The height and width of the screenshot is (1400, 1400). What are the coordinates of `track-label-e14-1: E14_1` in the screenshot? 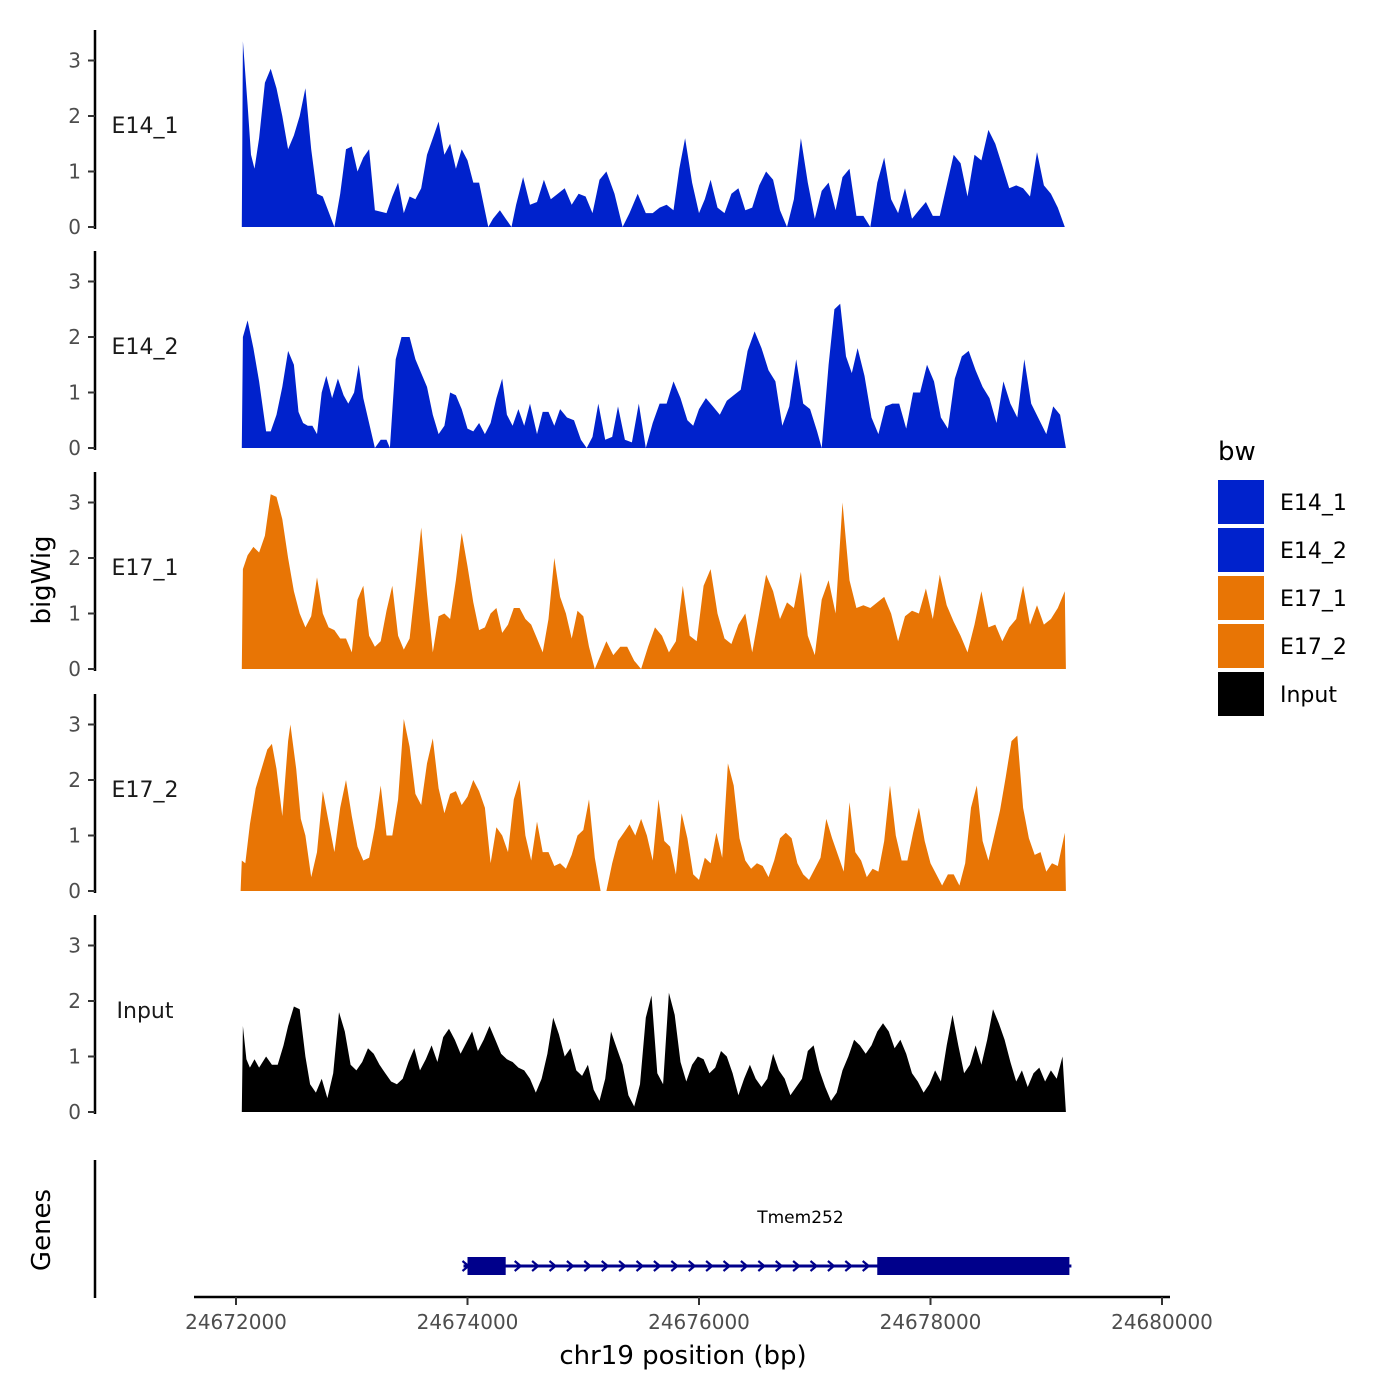 It's located at (145, 126).